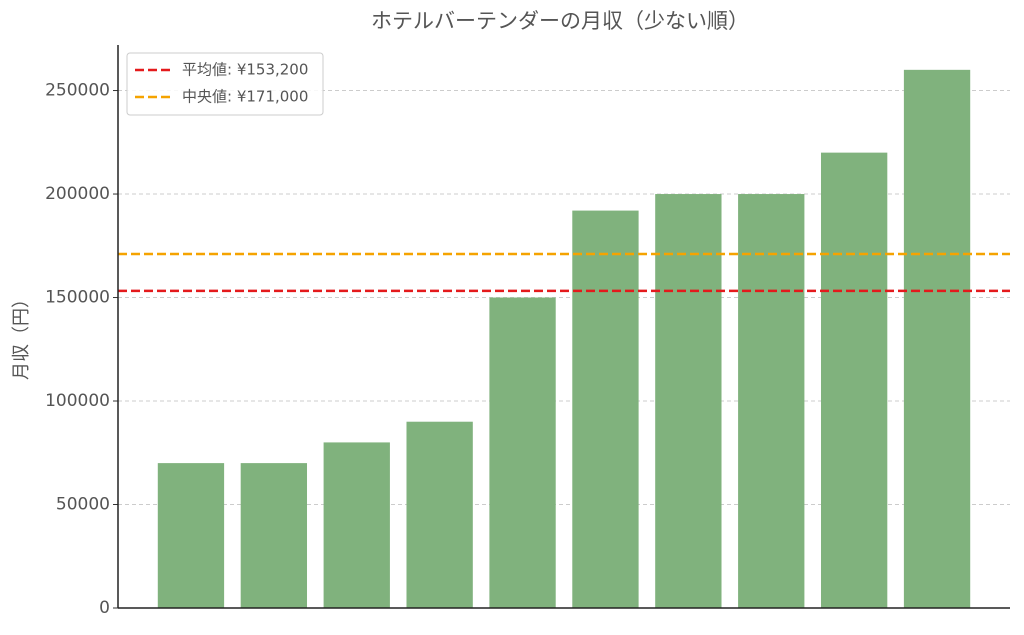  What do you see at coordinates (225, 84) in the screenshot?
I see `legend` at bounding box center [225, 84].